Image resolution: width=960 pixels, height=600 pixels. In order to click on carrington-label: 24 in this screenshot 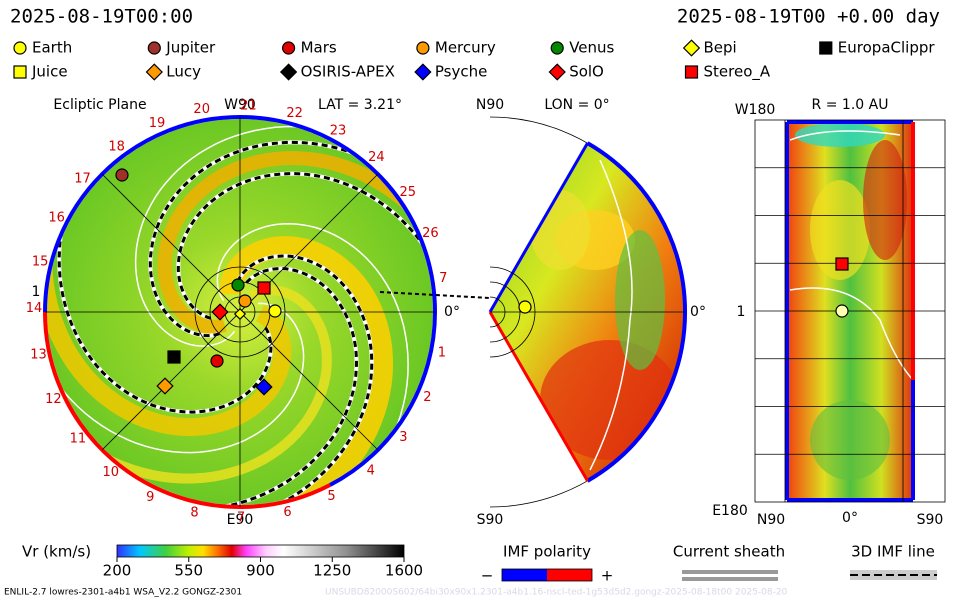, I will do `click(376, 157)`.